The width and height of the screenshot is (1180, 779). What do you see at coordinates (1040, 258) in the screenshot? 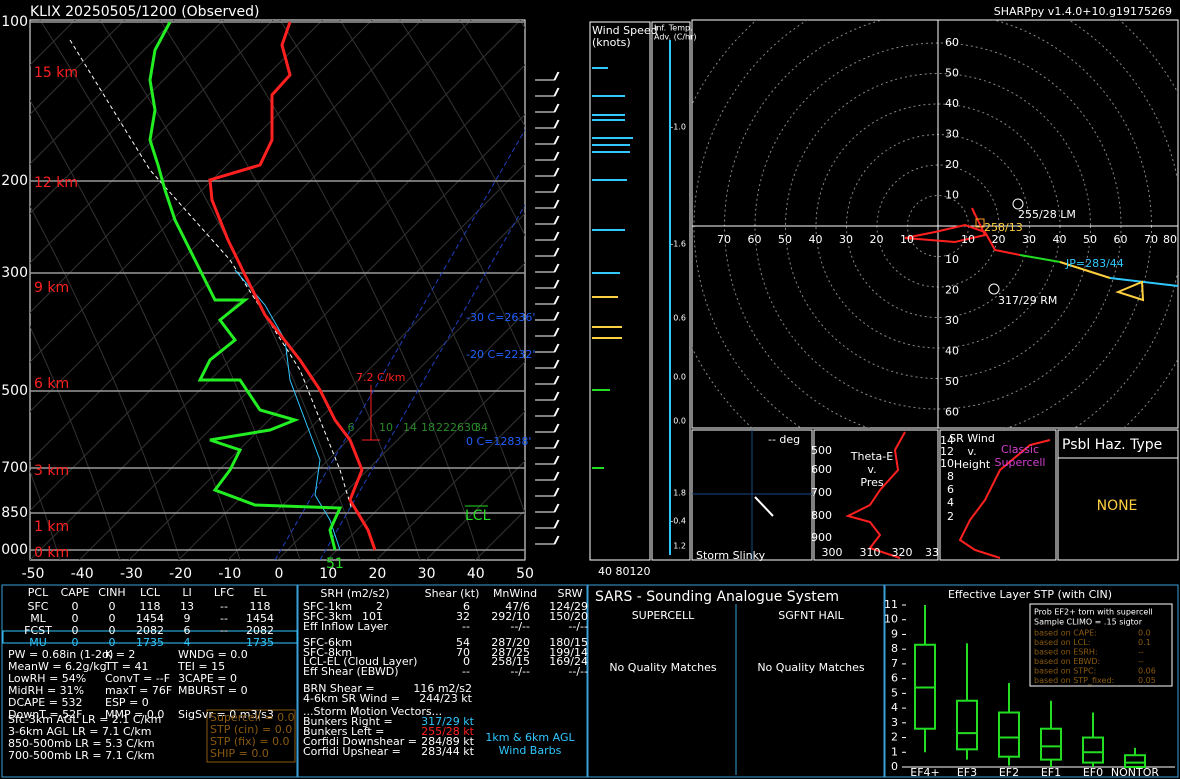
I see `hodo-trace` at bounding box center [1040, 258].